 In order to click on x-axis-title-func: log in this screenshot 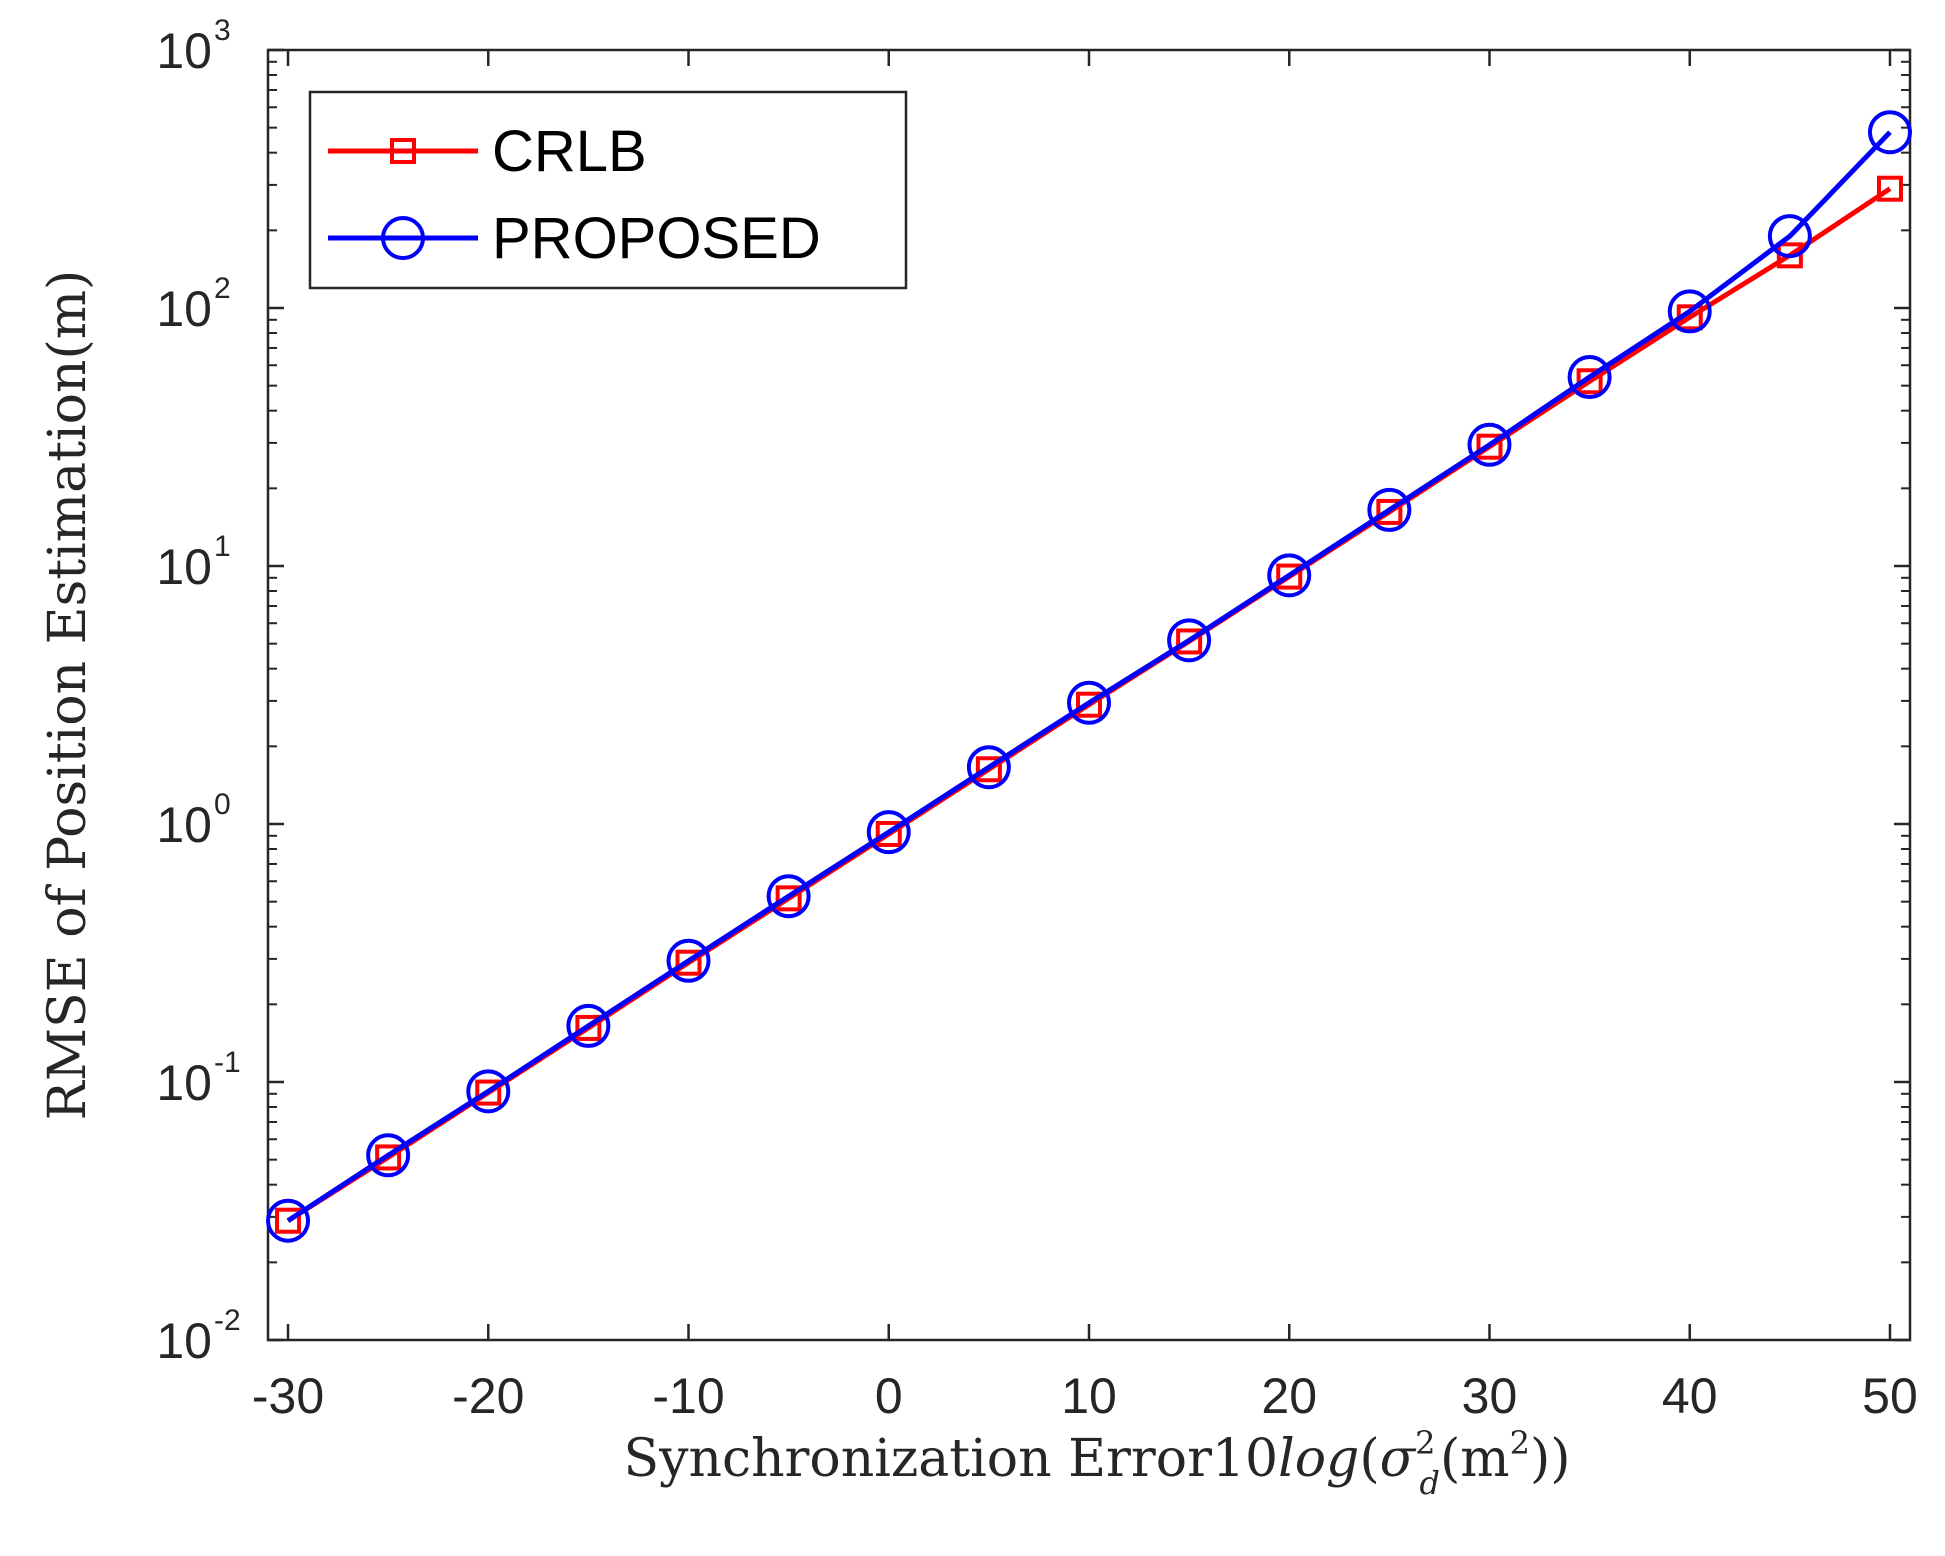, I will do `click(1318, 1459)`.